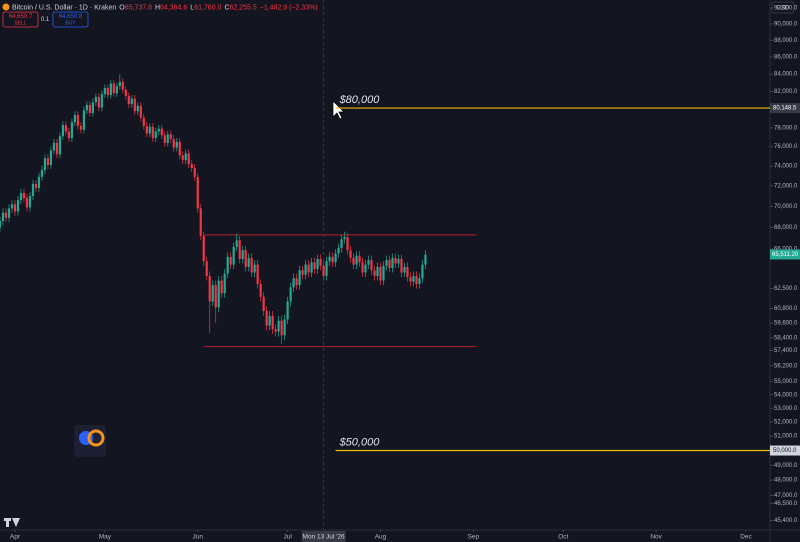 This screenshot has height=542, width=800. I want to click on y-tick-label: 56,200.0, so click(786, 366).